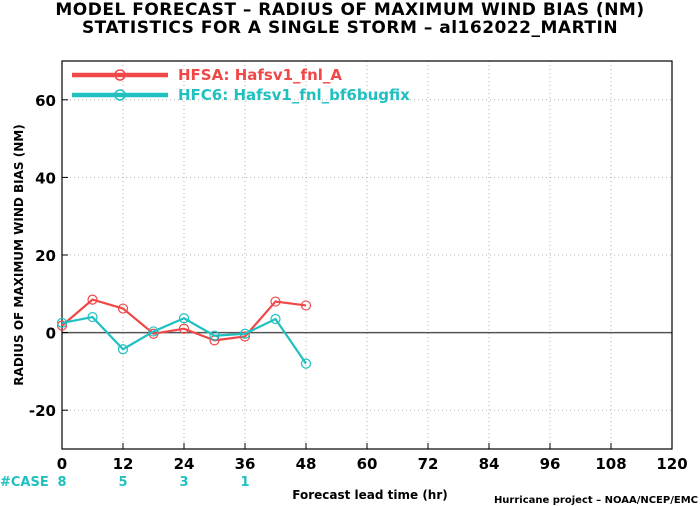 This screenshot has height=506, width=700. Describe the element at coordinates (610, 464) in the screenshot. I see `x-tick-label: 108` at that location.